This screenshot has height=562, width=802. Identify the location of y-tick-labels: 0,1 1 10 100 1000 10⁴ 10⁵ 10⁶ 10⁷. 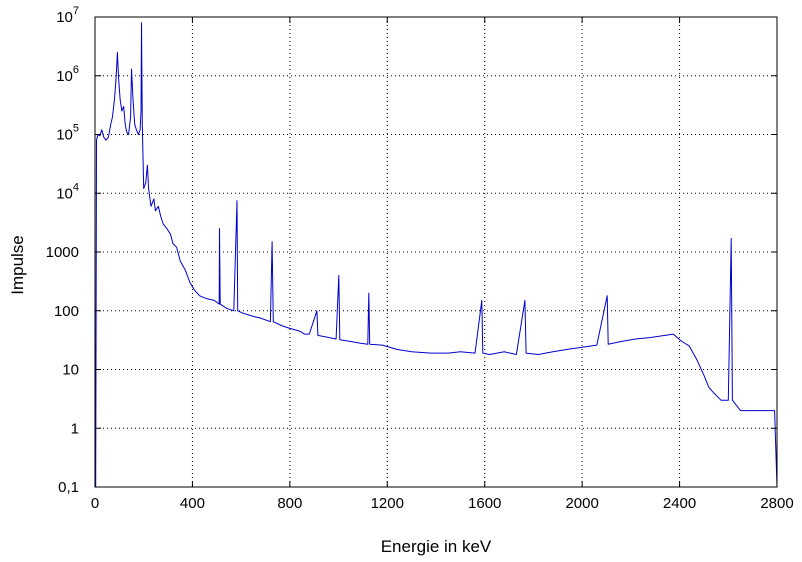
(62, 250).